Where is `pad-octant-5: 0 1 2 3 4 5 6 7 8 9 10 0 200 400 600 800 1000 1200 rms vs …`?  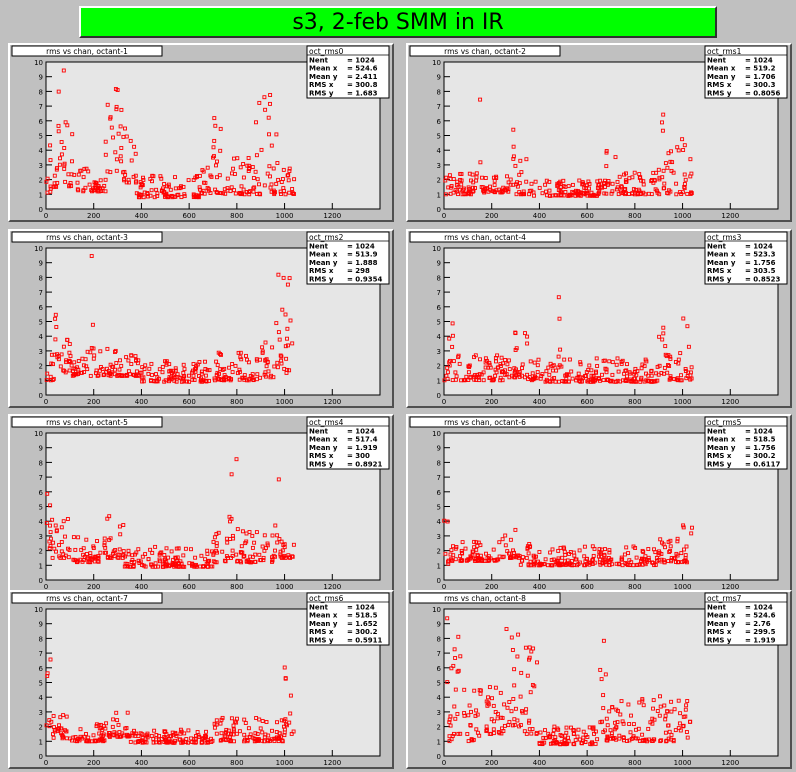
pad-octant-5: 0 1 2 3 4 5 6 7 8 9 10 0 200 400 600 800 1000 1200 rms vs … is located at coordinates (201, 503).